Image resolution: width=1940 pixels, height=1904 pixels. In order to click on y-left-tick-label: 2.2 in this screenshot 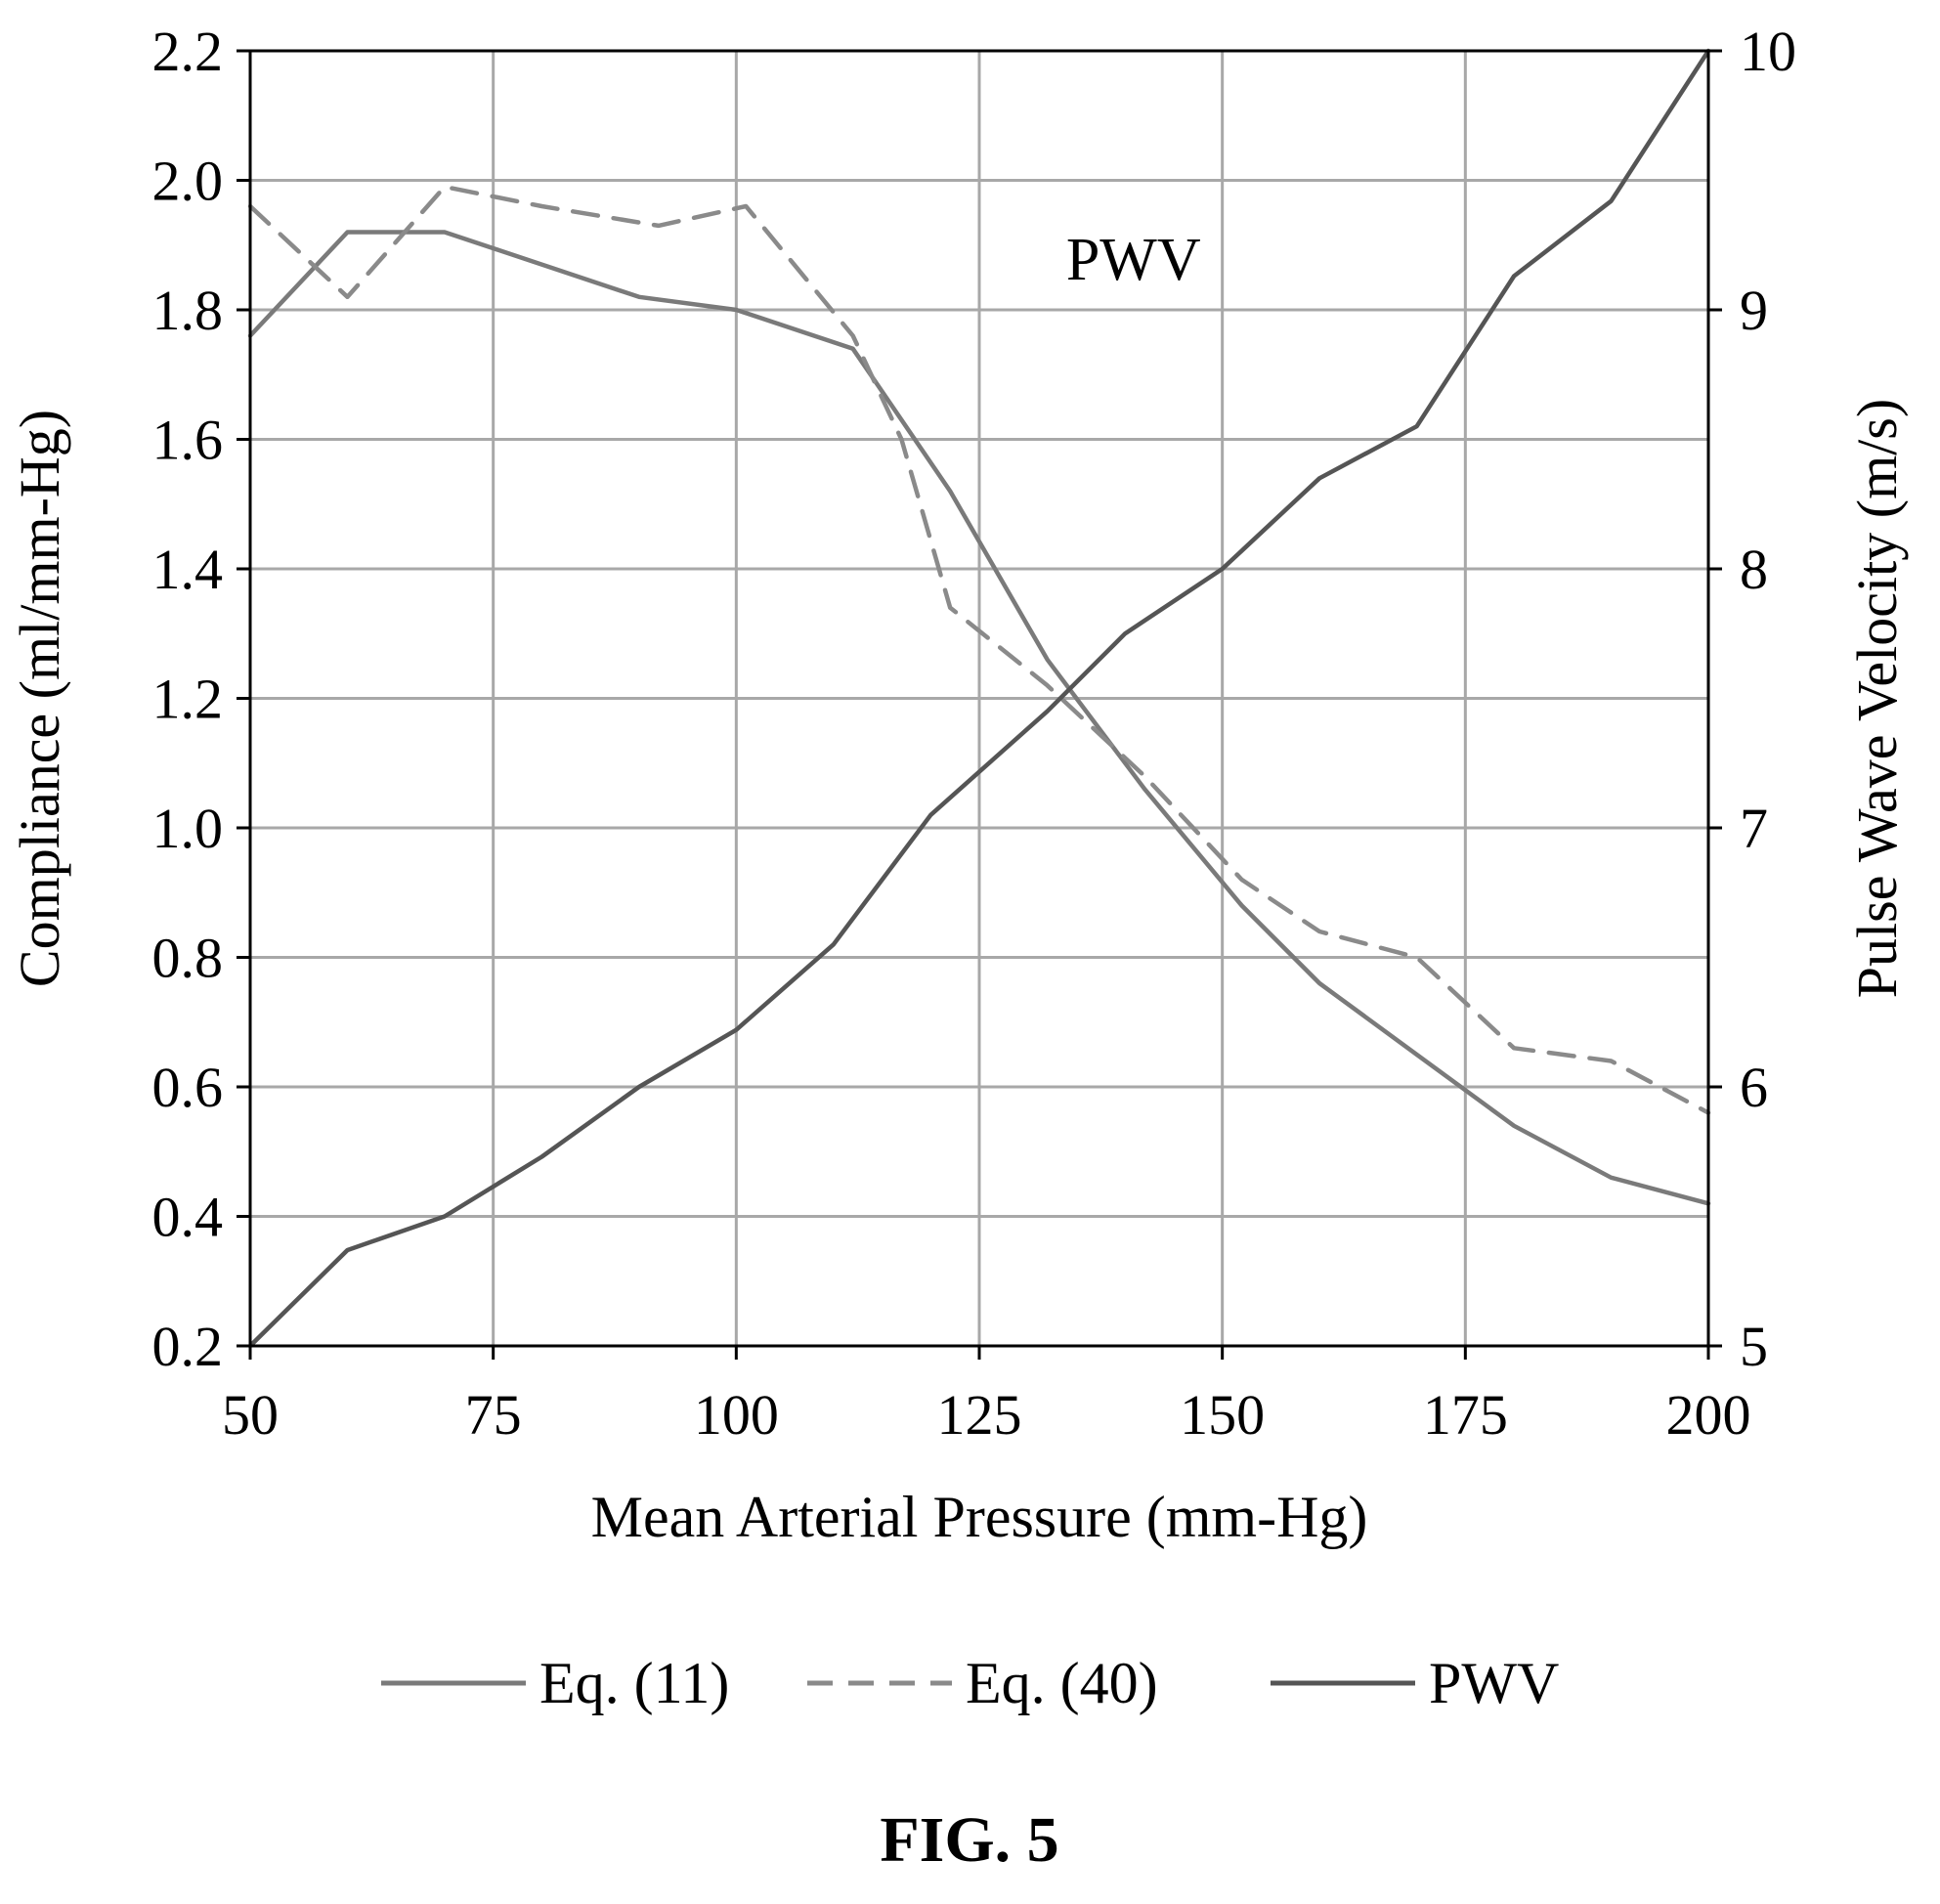, I will do `click(188, 51)`.